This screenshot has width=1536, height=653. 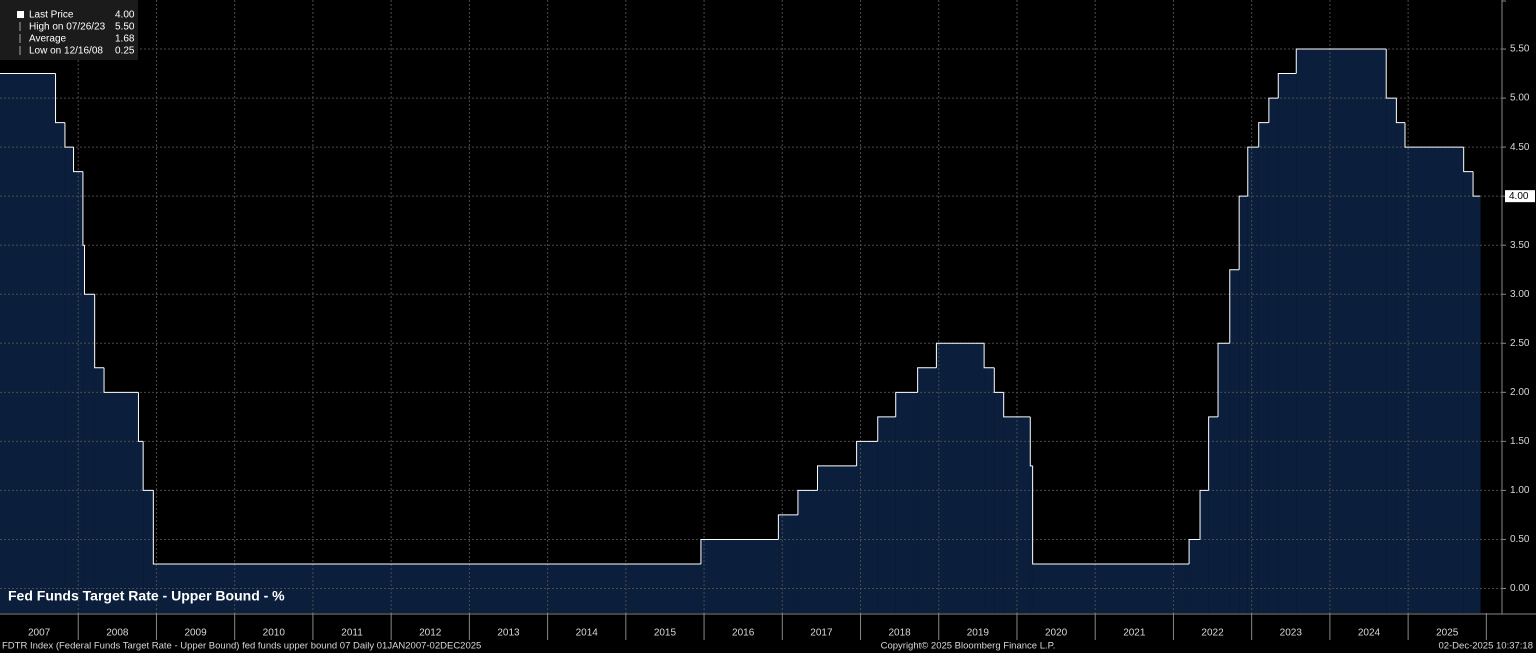 I want to click on y-tick-label: 3.00, so click(x=1520, y=294).